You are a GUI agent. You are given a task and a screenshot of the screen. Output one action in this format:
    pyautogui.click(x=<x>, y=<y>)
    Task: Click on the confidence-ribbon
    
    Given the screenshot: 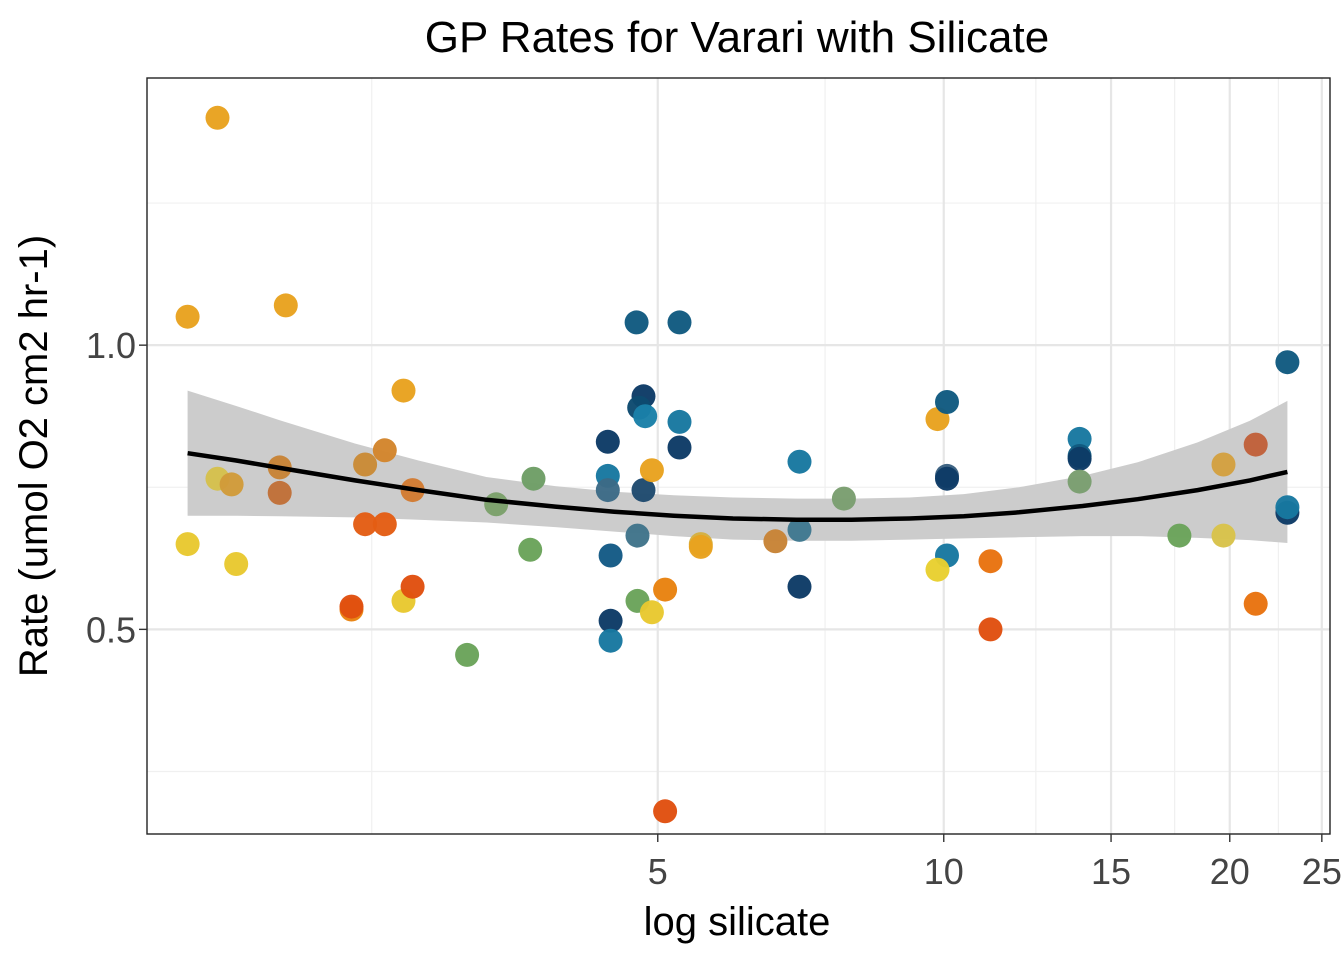 What is the action you would take?
    pyautogui.click(x=737, y=466)
    